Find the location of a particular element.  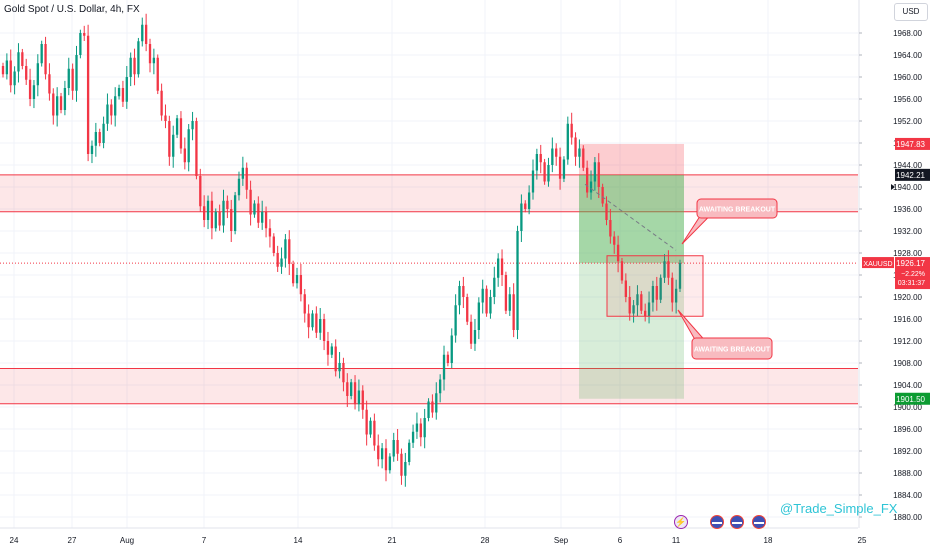

price-cursor-arrow is located at coordinates (893, 187).